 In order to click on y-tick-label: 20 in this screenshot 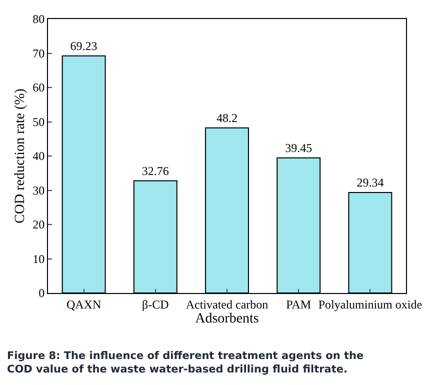, I will do `click(38, 225)`.